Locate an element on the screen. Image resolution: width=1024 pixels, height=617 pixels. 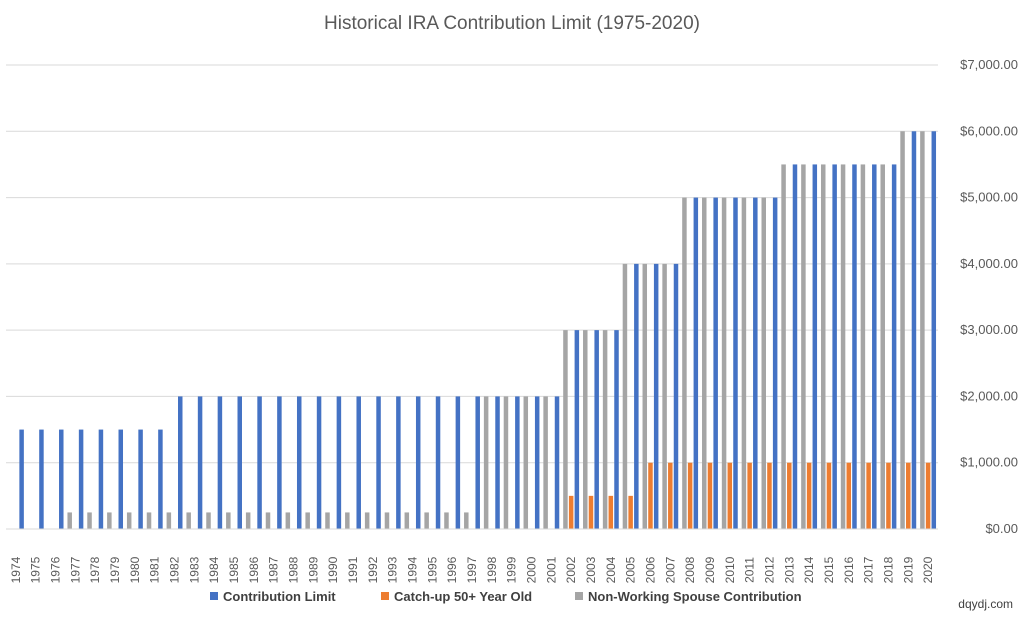
x-tick-label: 2010 is located at coordinates (730, 569).